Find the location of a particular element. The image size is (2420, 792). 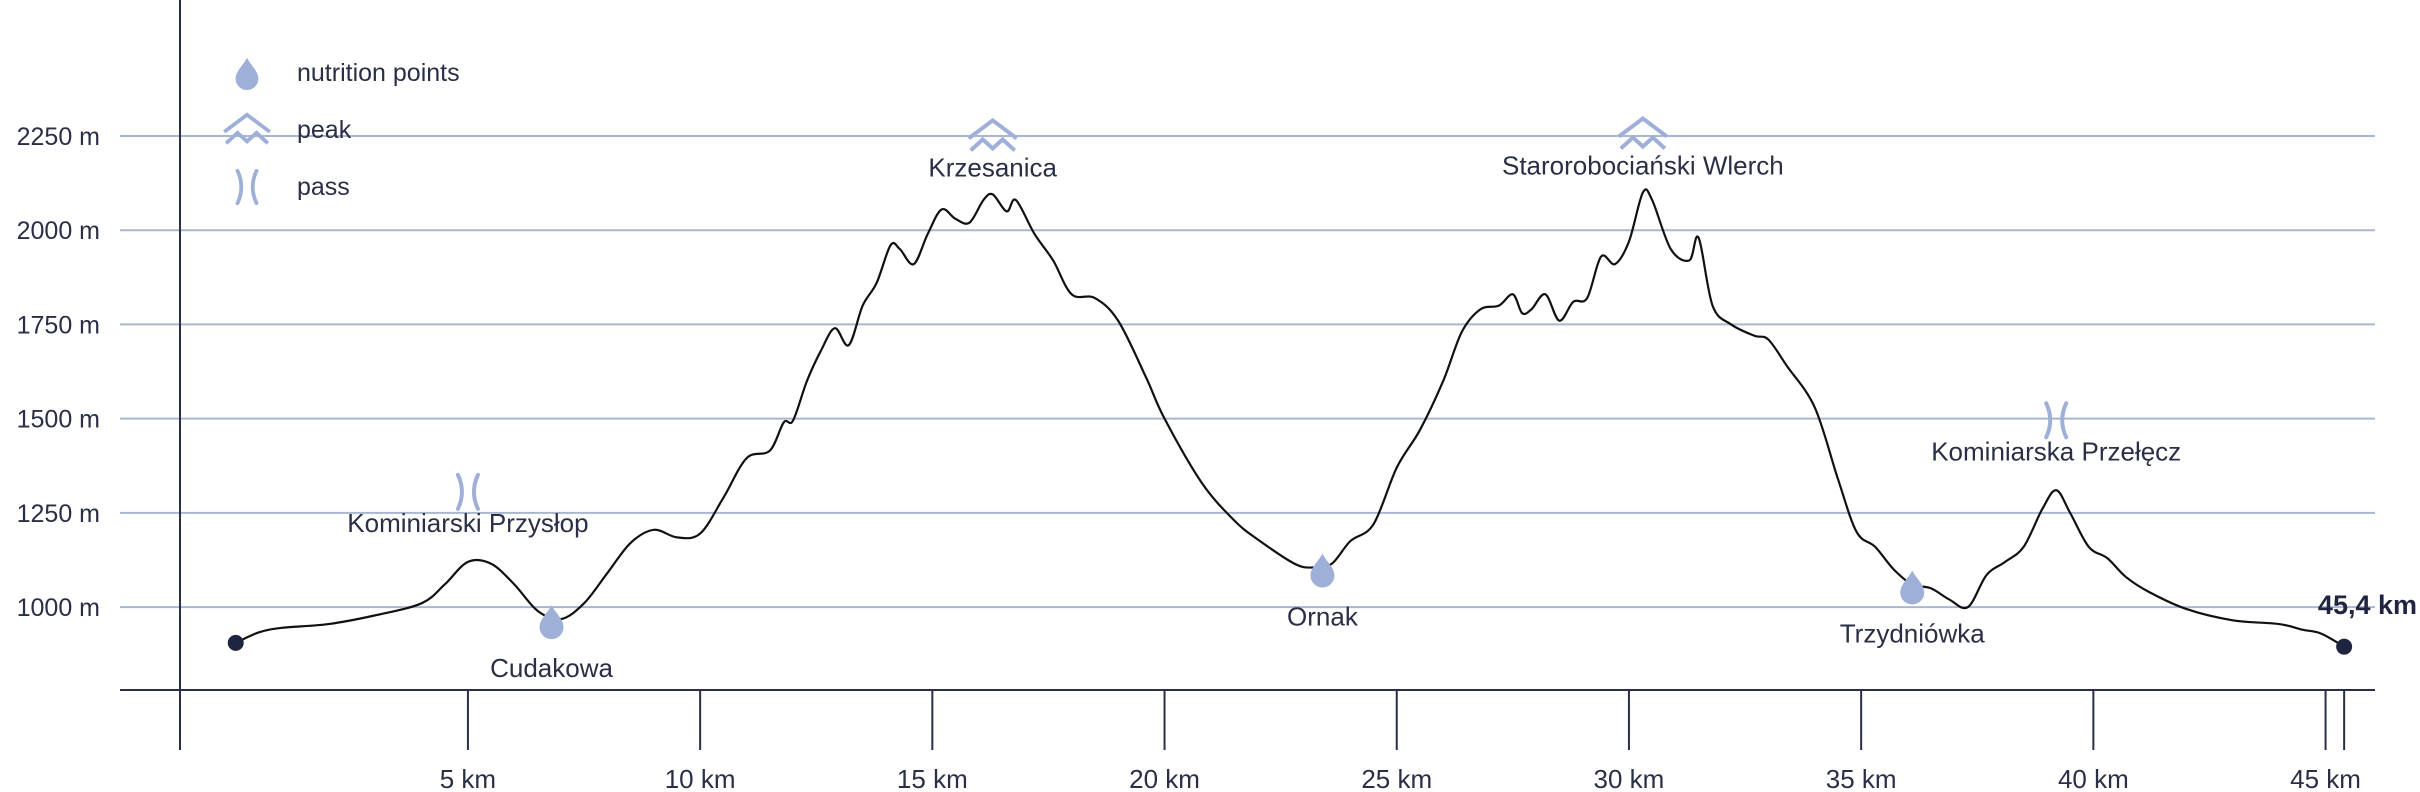

x-tick-label: 30 km is located at coordinates (1629, 778).